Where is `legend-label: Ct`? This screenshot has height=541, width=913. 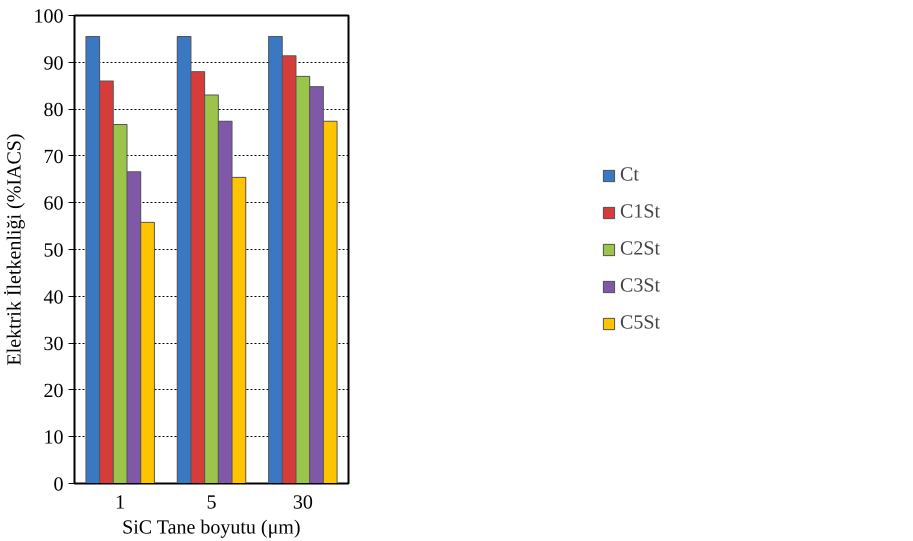
legend-label: Ct is located at coordinates (630, 175).